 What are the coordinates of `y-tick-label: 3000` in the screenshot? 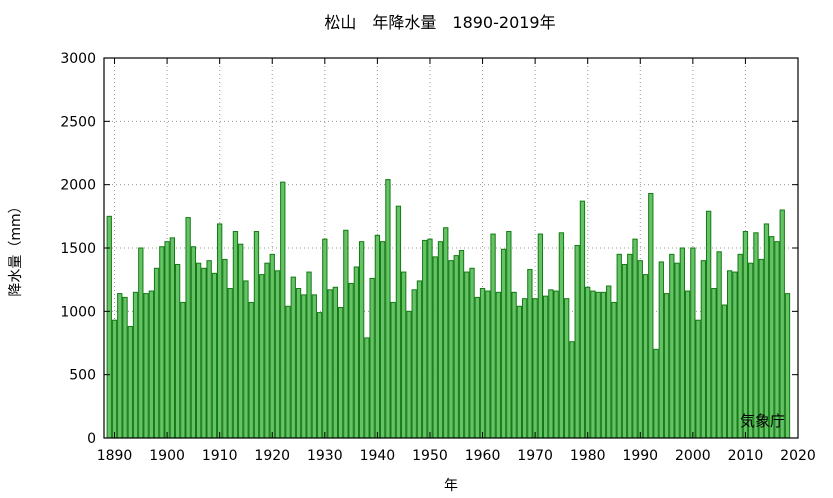 It's located at (78, 59).